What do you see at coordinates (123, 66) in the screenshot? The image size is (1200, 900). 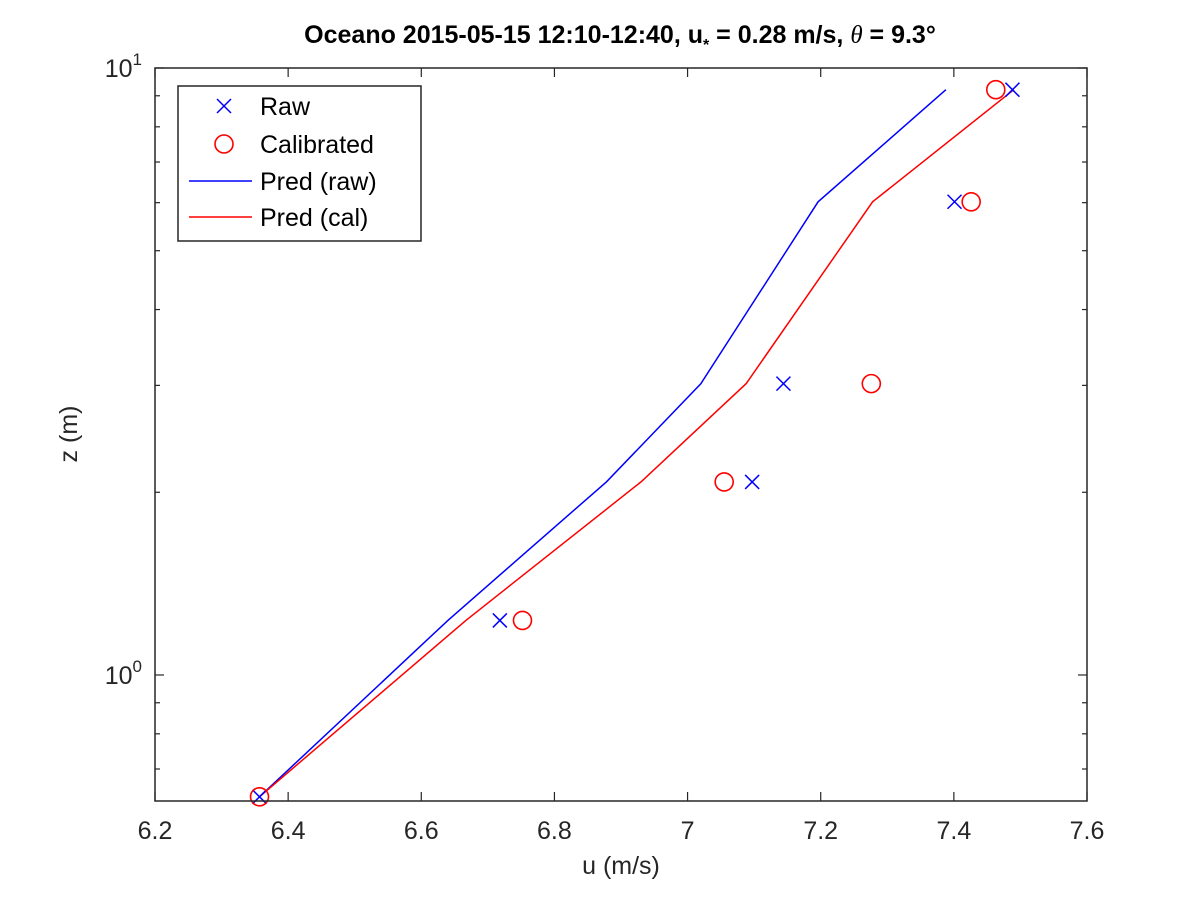 I see `y-tick-label: 10¹` at bounding box center [123, 66].